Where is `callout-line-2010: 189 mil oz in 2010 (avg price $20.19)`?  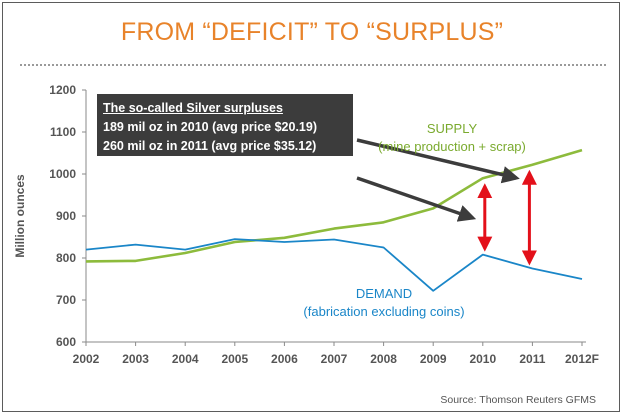 callout-line-2010: 189 mil oz in 2010 (avg price $20.19) is located at coordinates (210, 127).